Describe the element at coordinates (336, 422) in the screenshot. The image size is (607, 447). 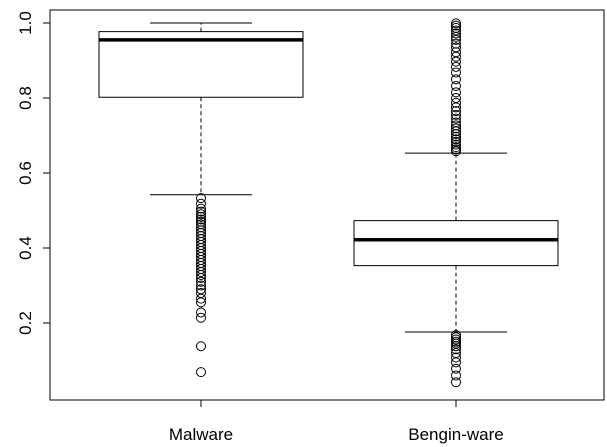
I see `x-axis: Malware Bengin-ware` at that location.